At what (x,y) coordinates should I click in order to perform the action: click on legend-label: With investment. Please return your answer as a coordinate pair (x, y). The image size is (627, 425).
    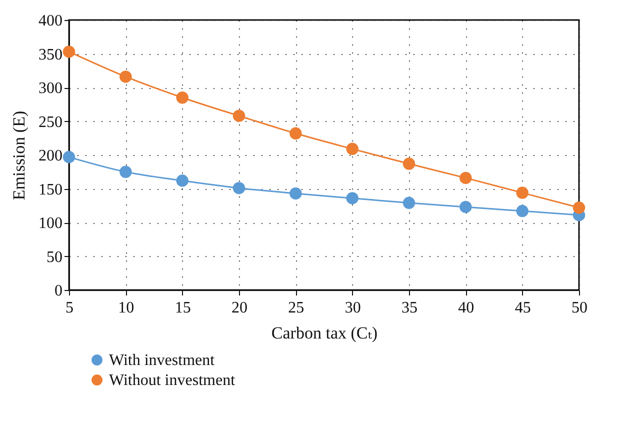
    Looking at the image, I should click on (162, 360).